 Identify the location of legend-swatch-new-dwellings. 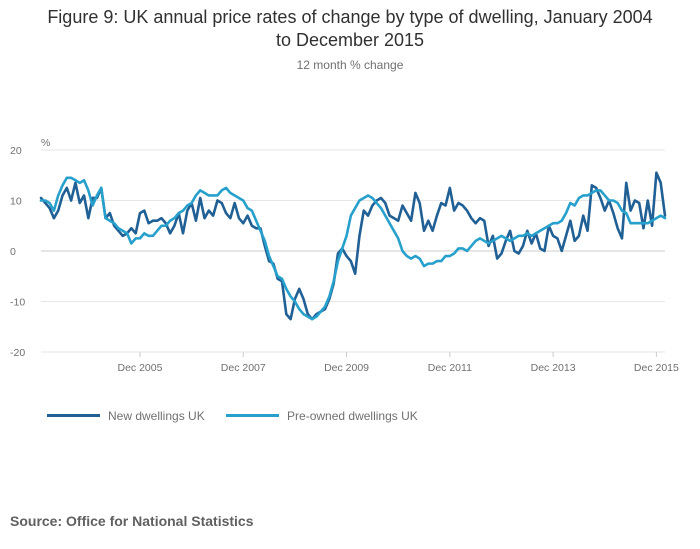
(73, 415).